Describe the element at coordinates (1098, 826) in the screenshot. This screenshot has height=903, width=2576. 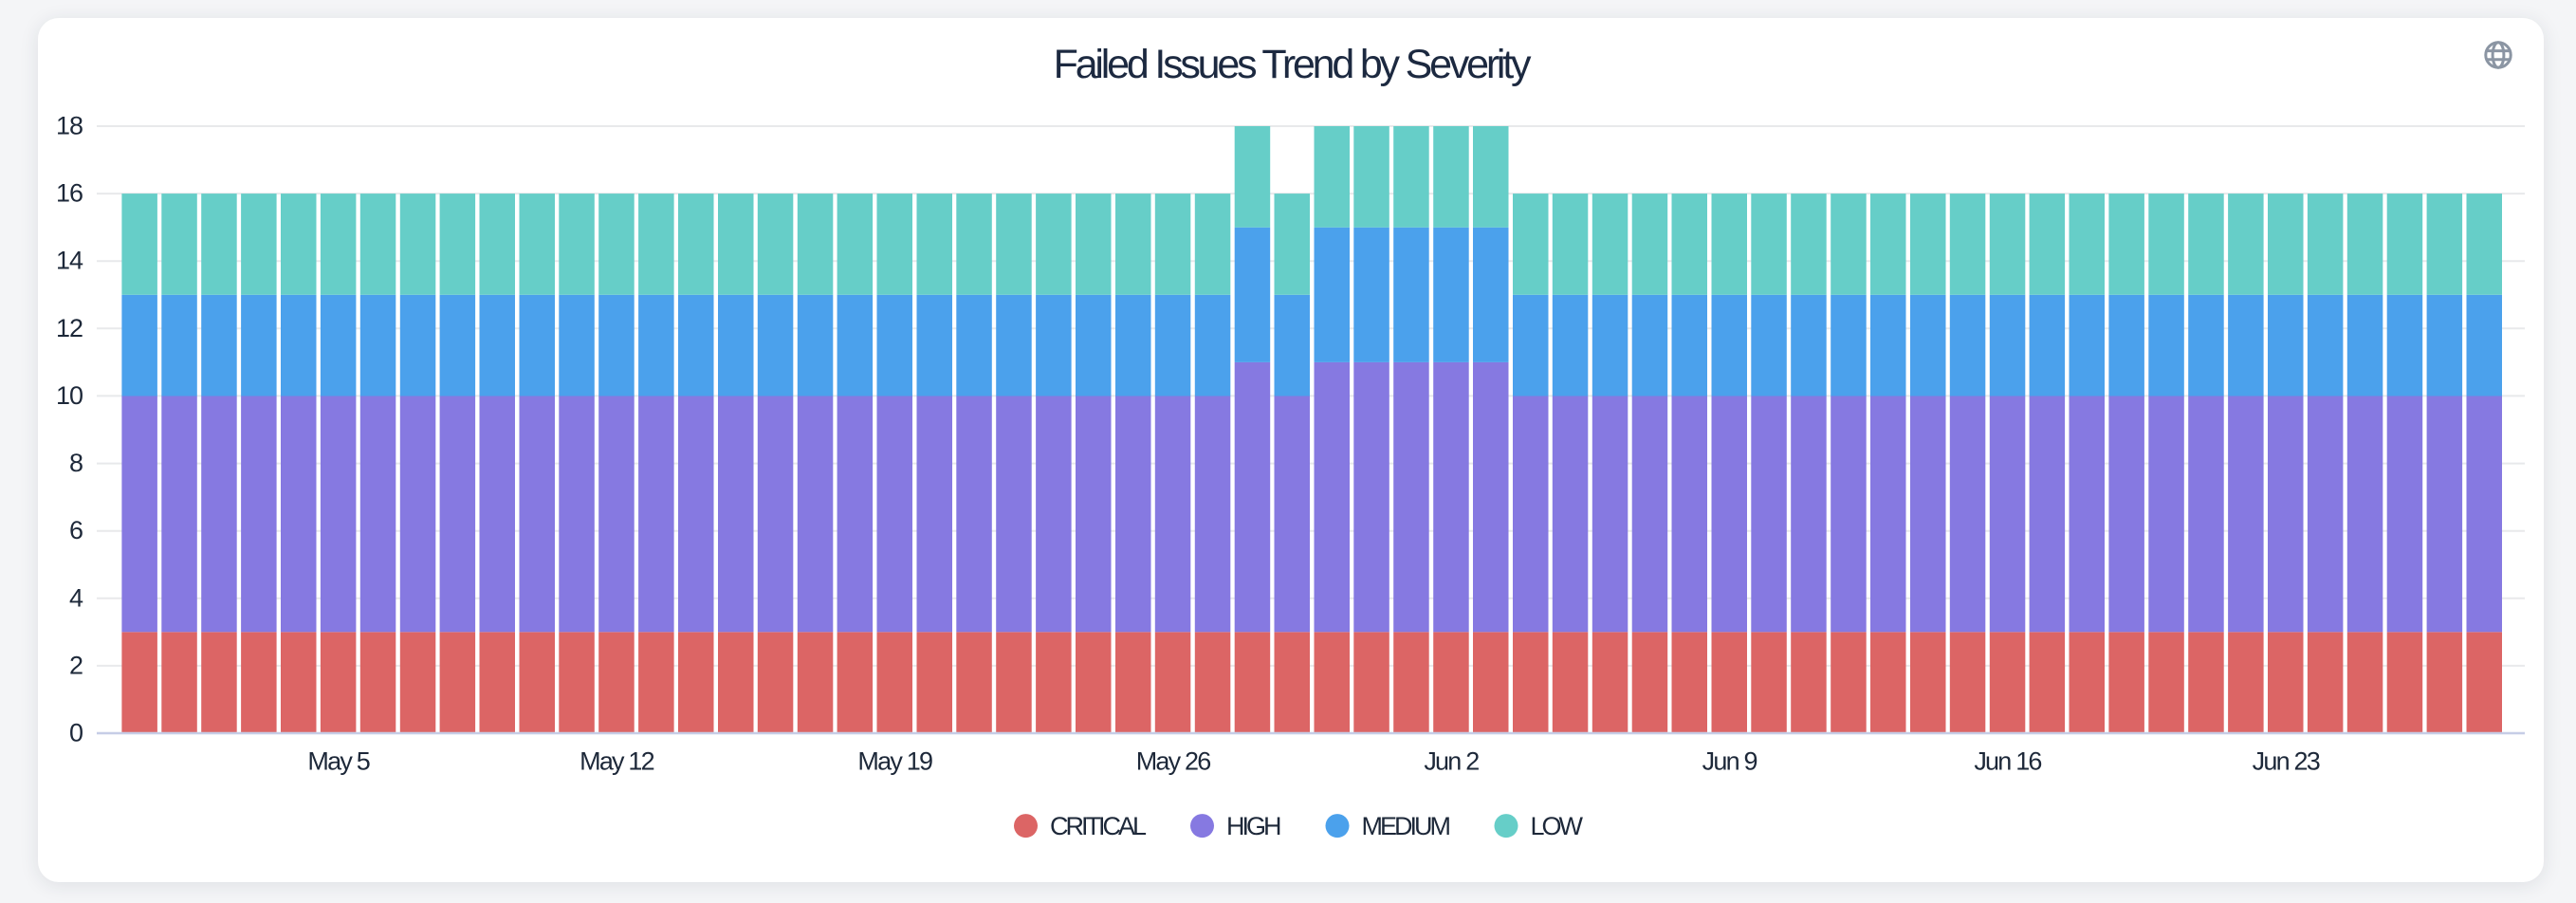
I see `svg-text: CRITICAL` at that location.